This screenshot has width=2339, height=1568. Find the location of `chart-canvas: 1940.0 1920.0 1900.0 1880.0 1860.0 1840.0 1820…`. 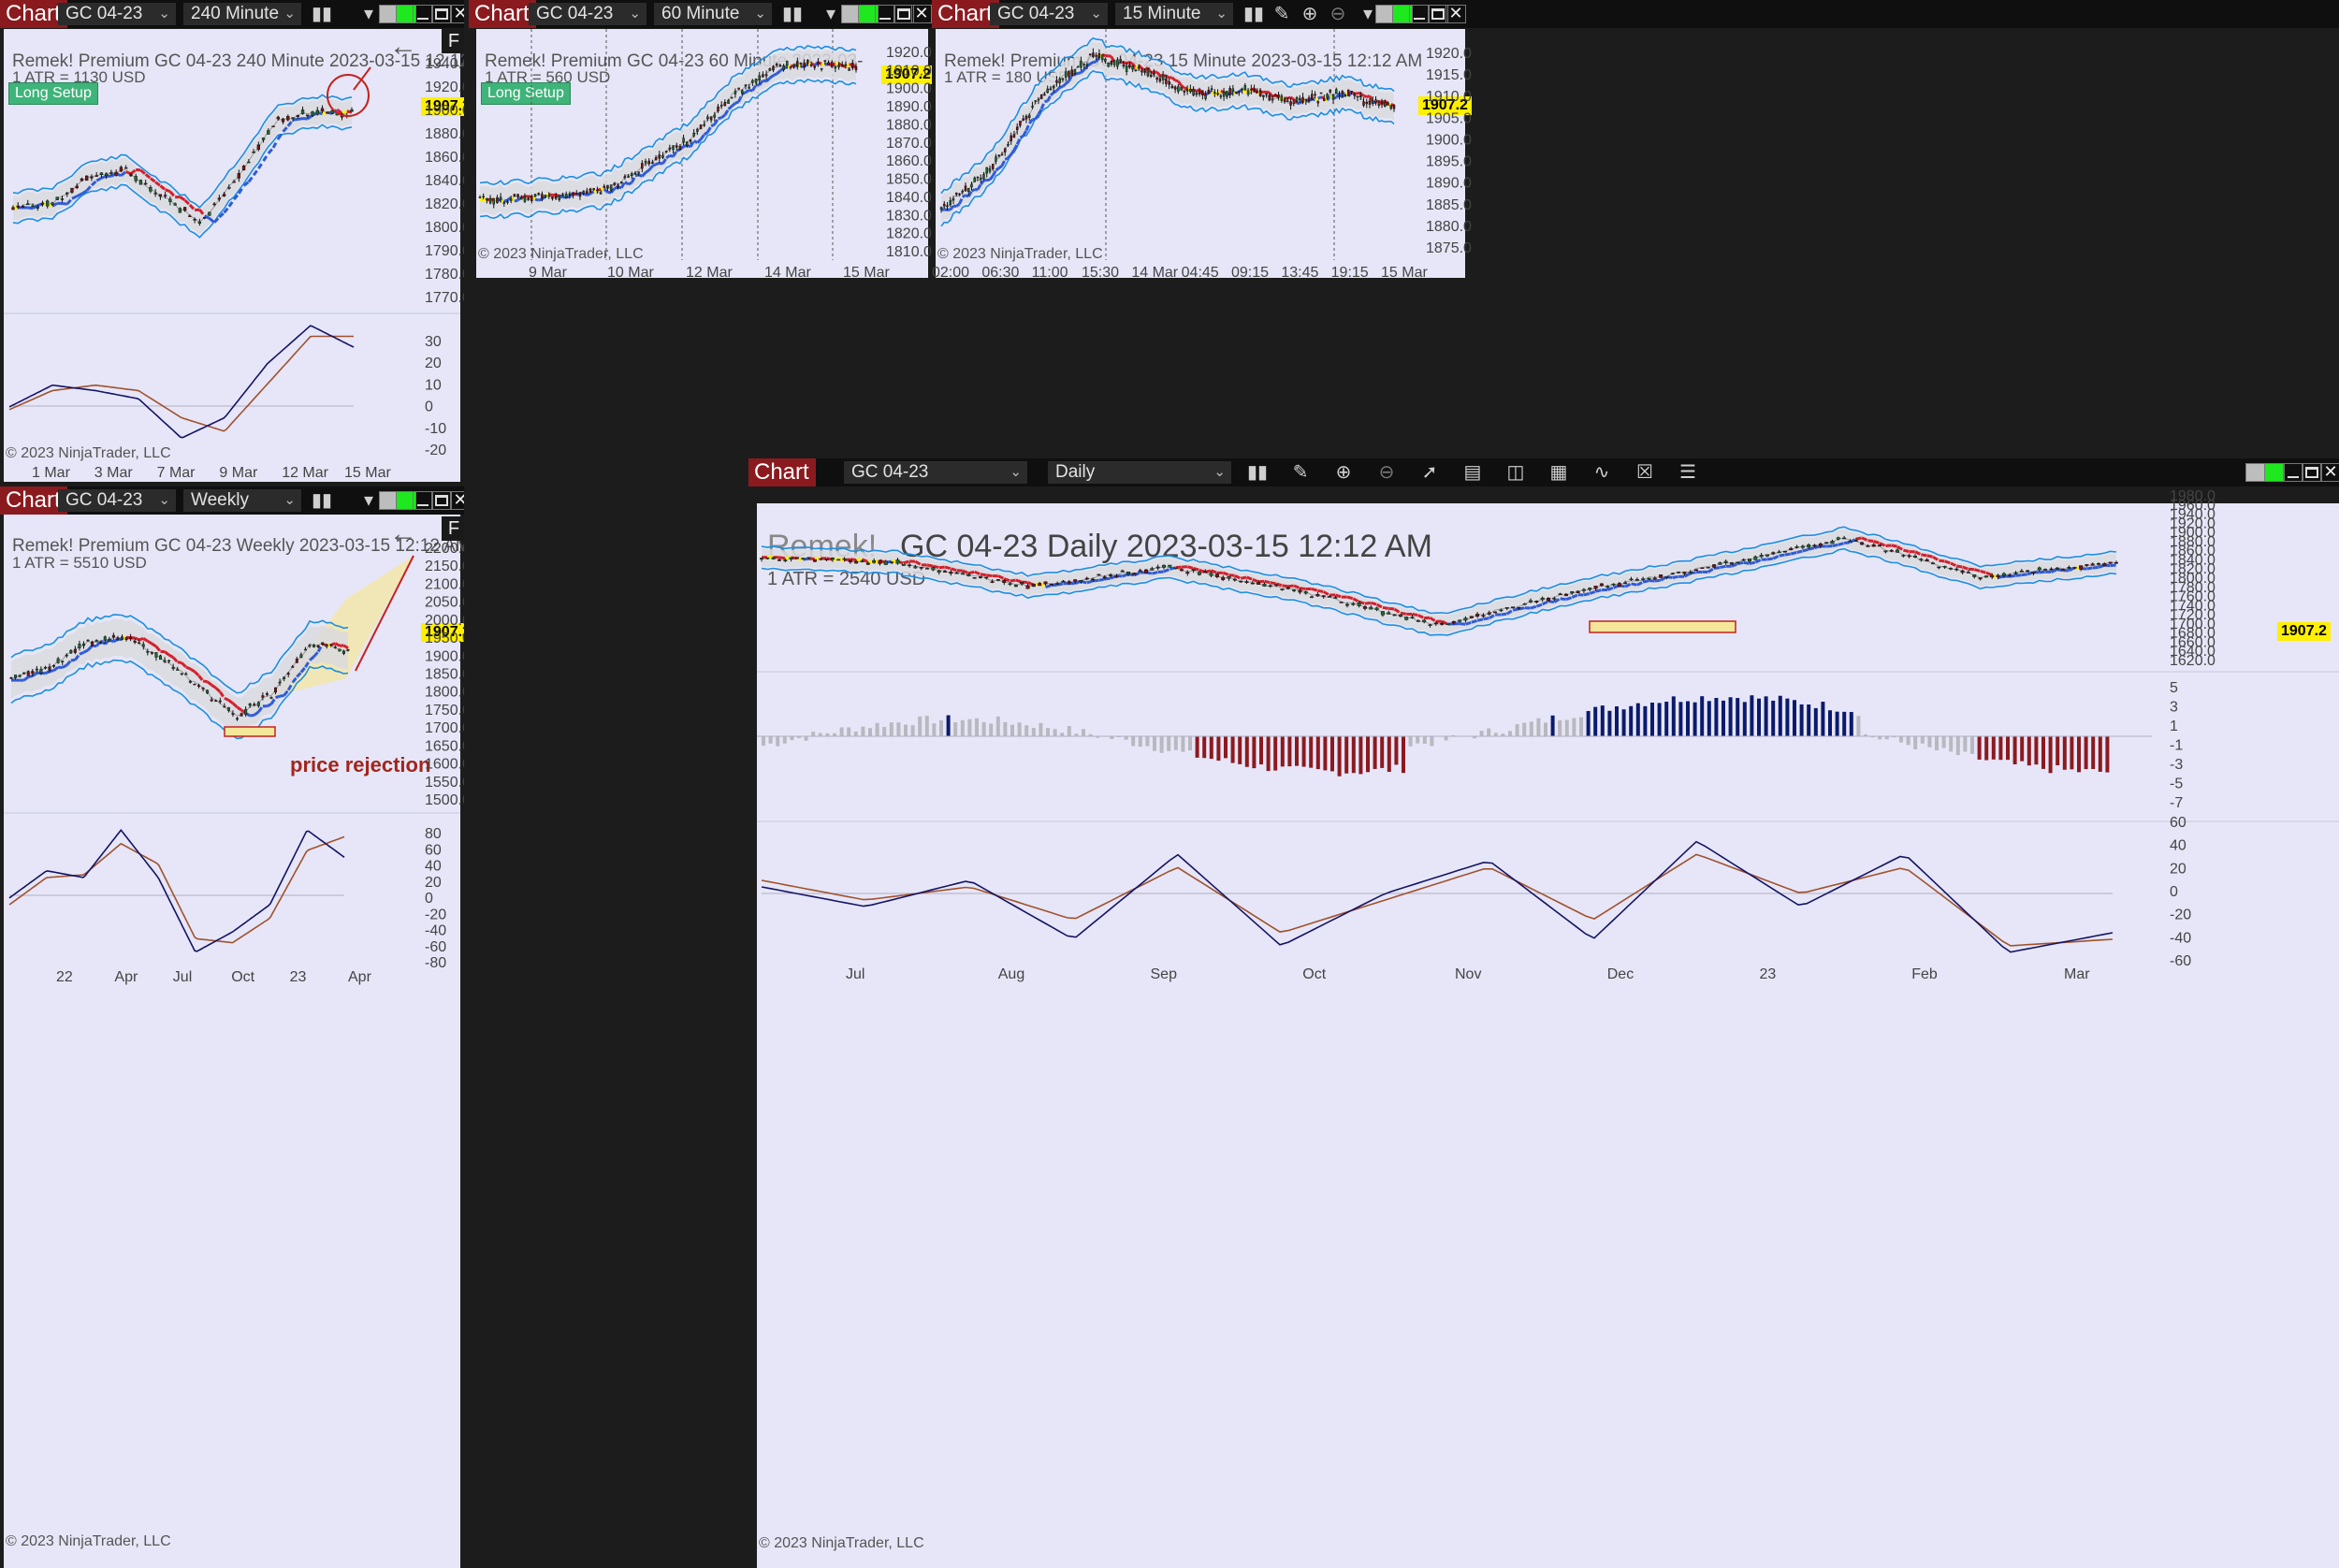

chart-canvas: 1940.0 1920.0 1900.0 1880.0 1860.0 1840.0 1820… is located at coordinates (232, 243).